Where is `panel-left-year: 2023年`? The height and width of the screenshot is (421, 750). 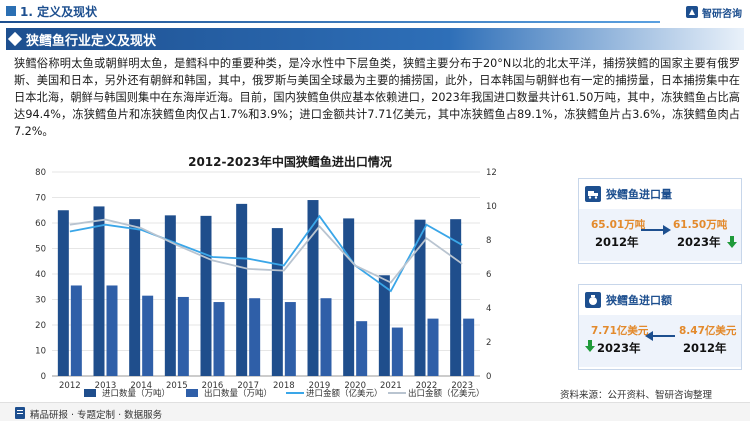
panel-left-year: 2023年 is located at coordinates (619, 348).